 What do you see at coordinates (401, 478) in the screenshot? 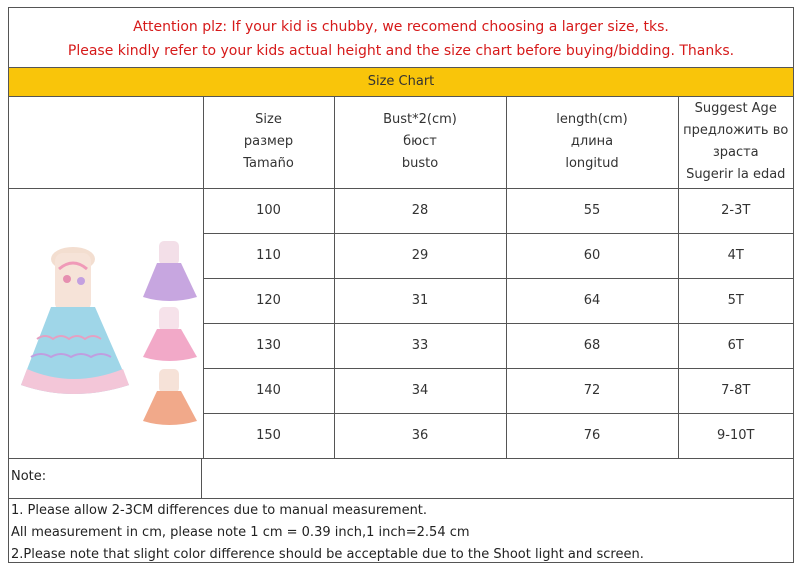
I see `note-row: Note:` at bounding box center [401, 478].